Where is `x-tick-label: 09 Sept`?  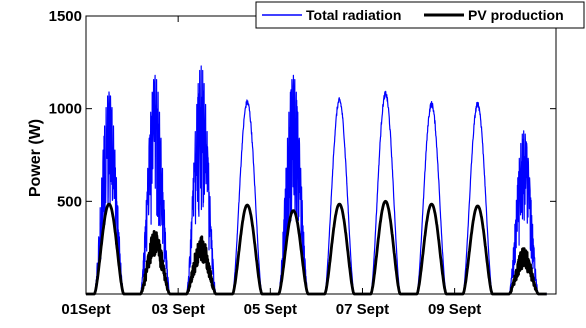
x-tick-label: 09 Sept is located at coordinates (454, 309).